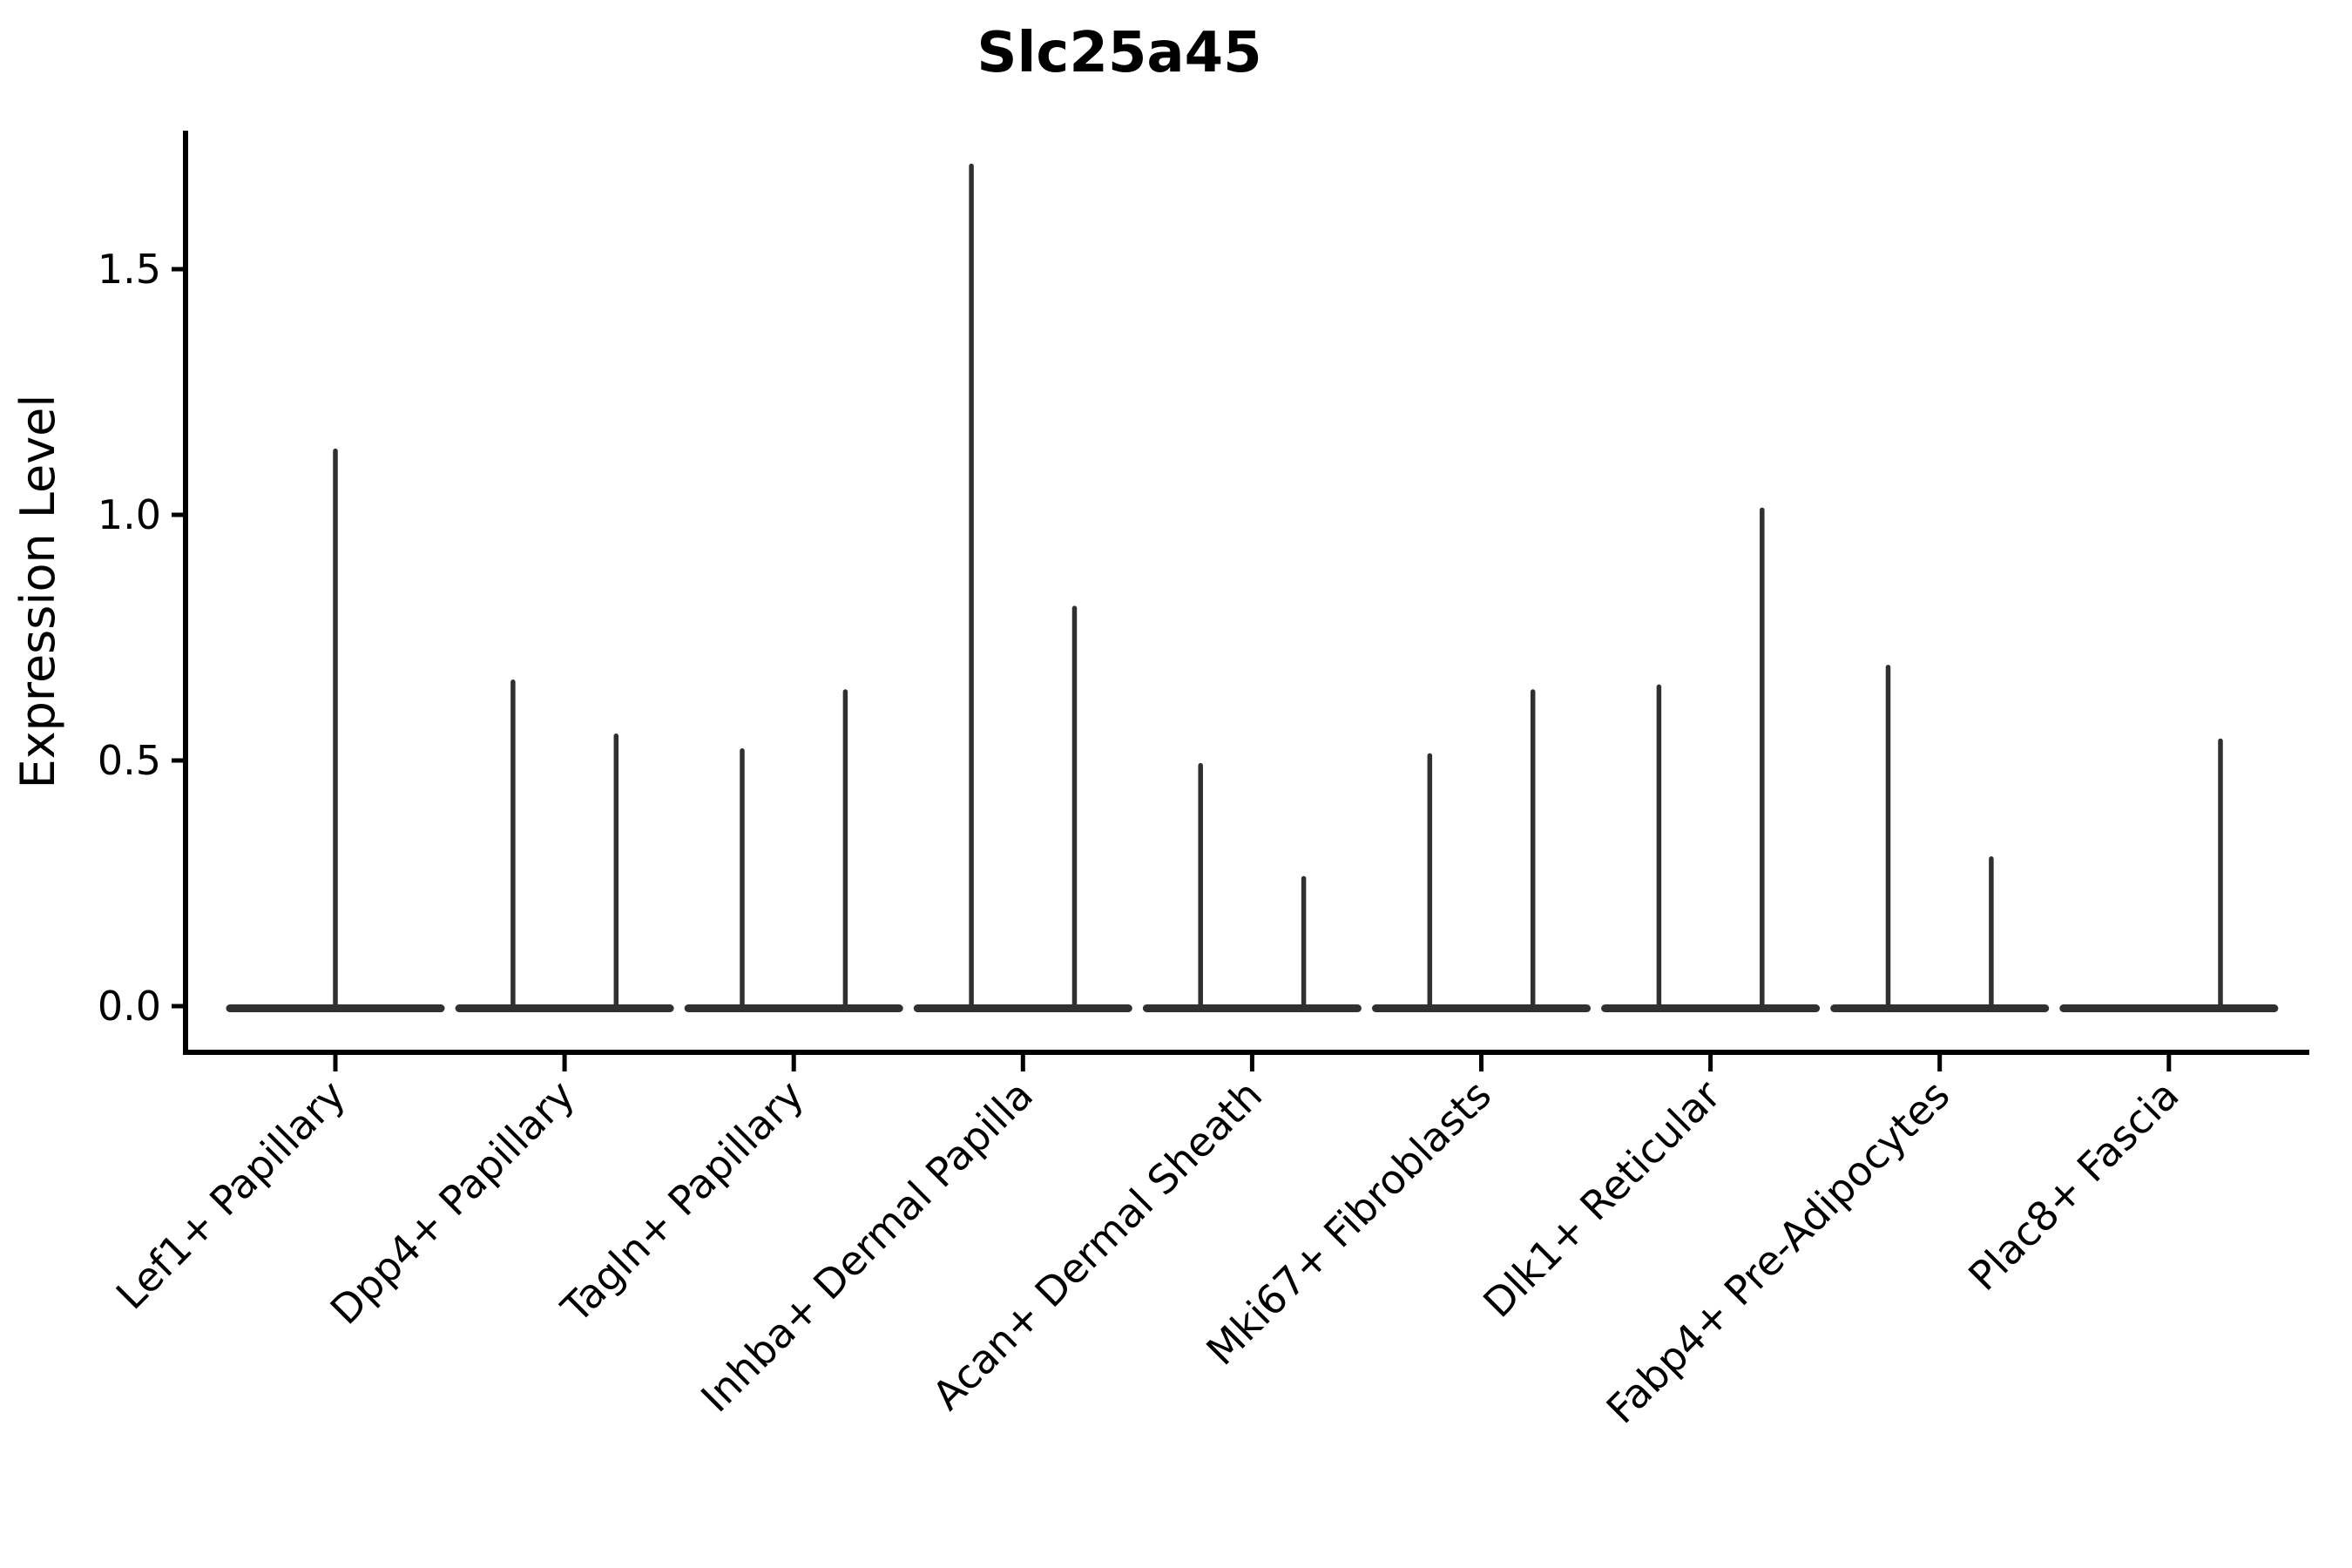  Describe the element at coordinates (231, 1195) in the screenshot. I see `x-category-label: Lef1+ Papillary` at that location.